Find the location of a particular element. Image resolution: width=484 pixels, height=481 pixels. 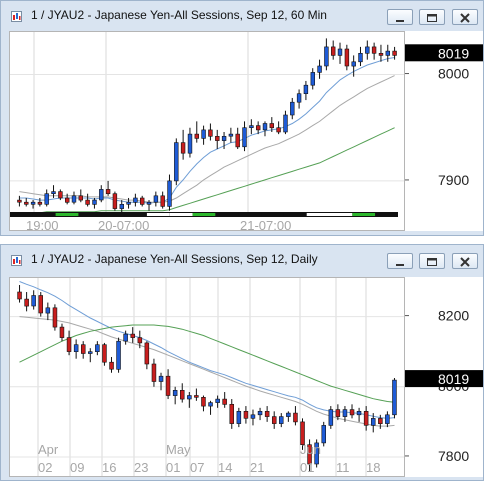

day-axis-label: 11 is located at coordinates (343, 467).